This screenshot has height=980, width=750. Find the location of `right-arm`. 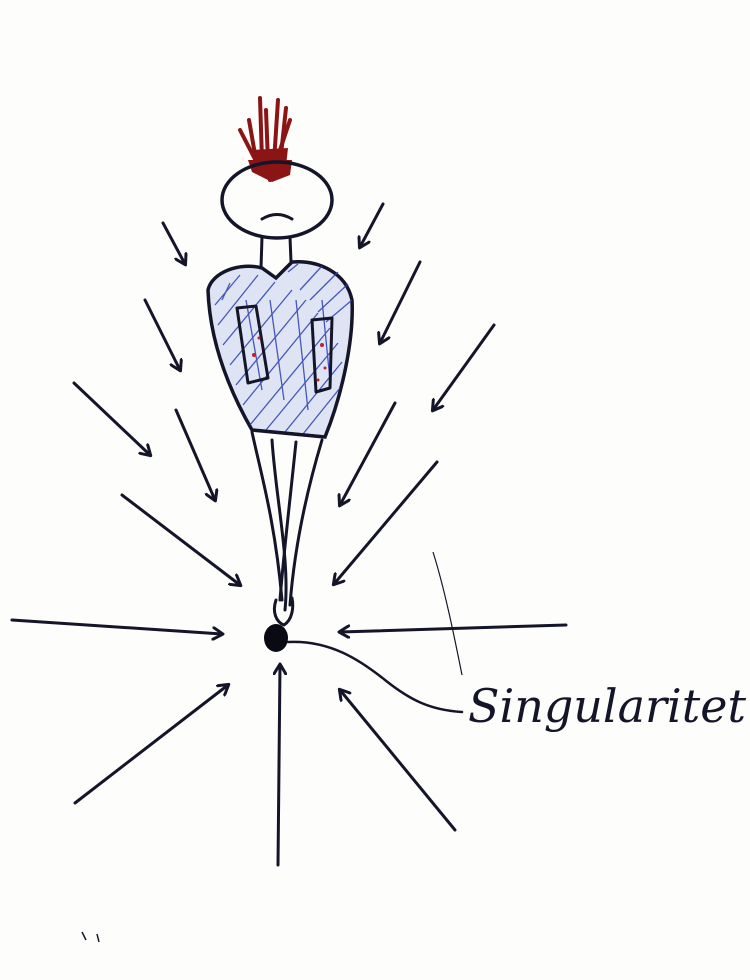

right-arm is located at coordinates (322, 355).